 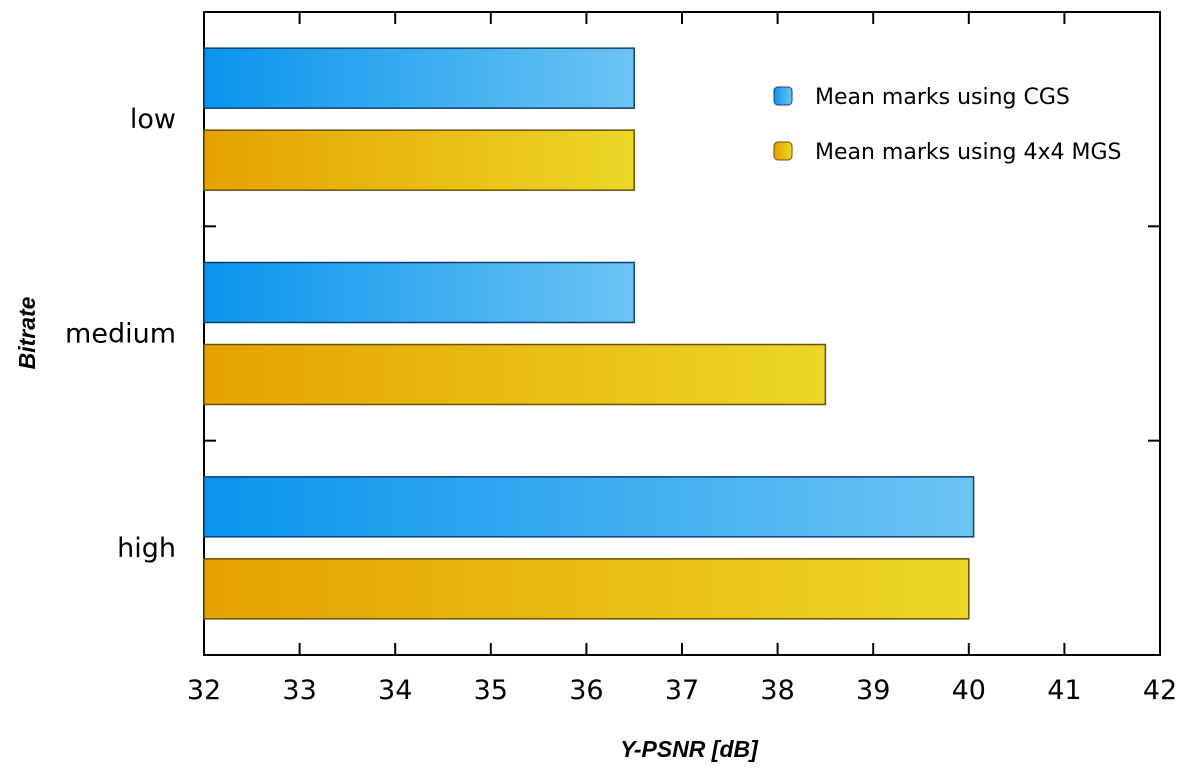 I want to click on x-tick-label-39: 39, so click(x=873, y=690).